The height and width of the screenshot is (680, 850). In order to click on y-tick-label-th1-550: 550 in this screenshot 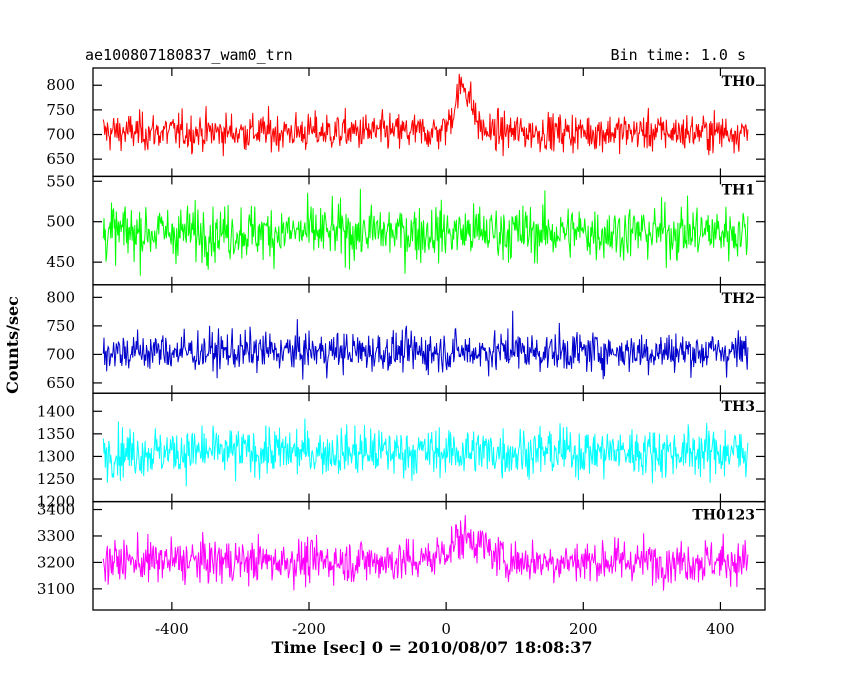, I will do `click(60, 181)`.